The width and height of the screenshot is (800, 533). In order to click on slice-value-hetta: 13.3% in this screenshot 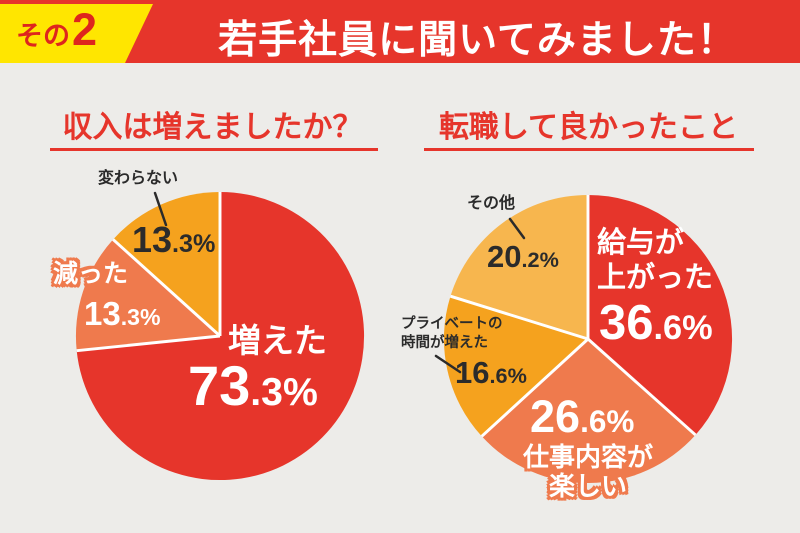, I will do `click(122, 313)`.